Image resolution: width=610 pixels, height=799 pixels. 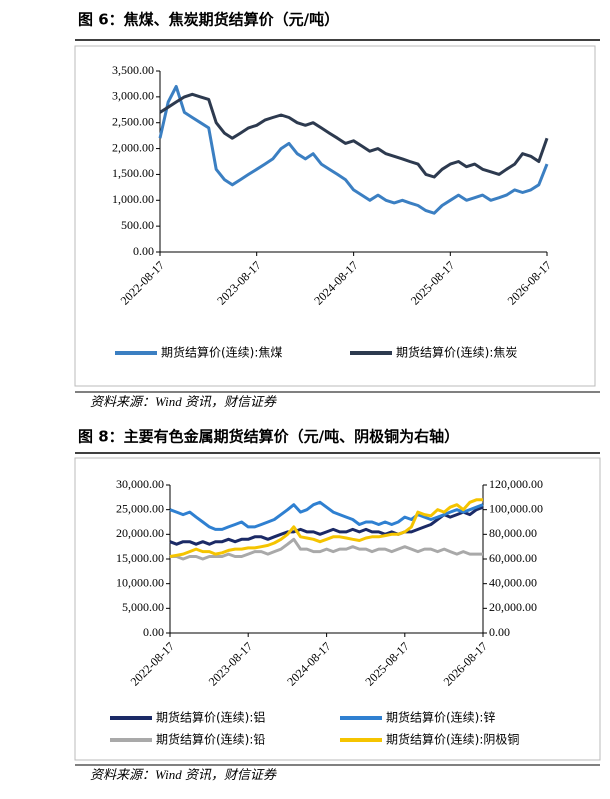 I want to click on y-tick-label: 3,000.00, so click(x=133, y=96).